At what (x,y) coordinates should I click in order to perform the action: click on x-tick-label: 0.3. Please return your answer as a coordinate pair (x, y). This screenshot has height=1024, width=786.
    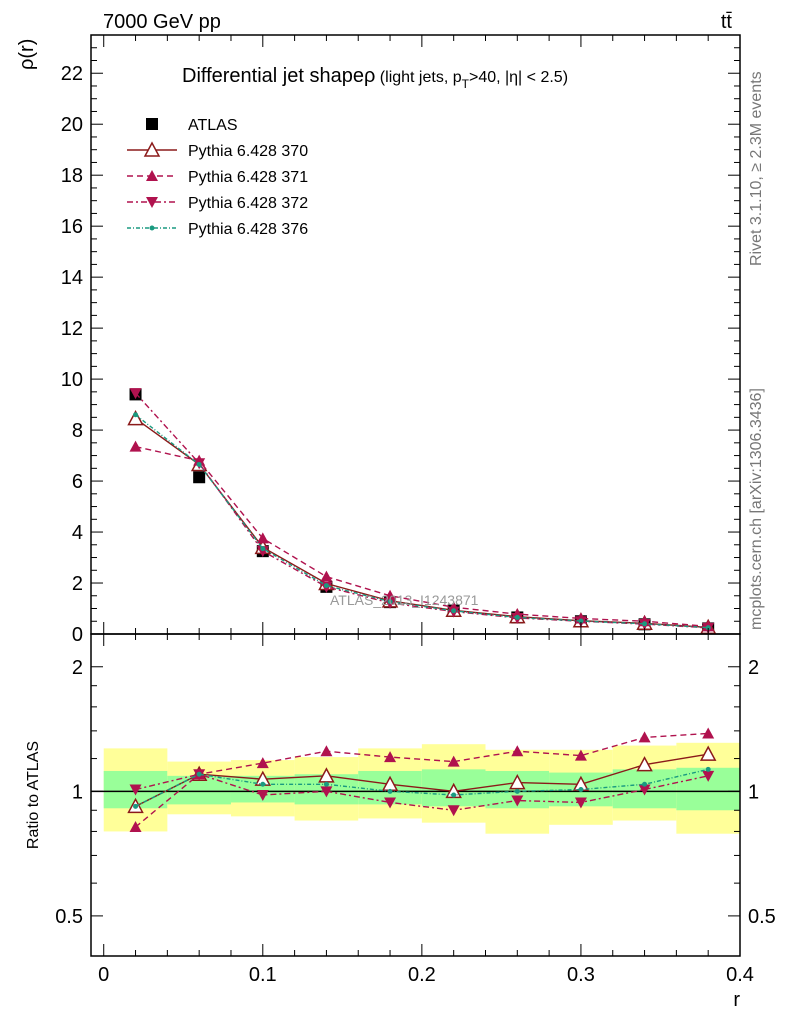
    Looking at the image, I should click on (581, 975).